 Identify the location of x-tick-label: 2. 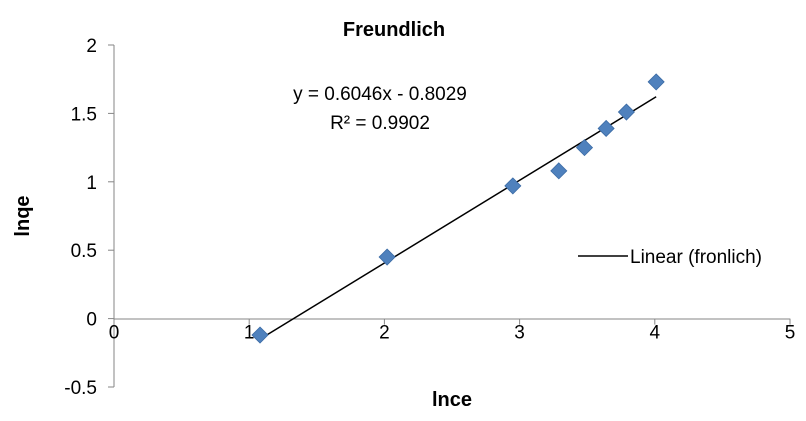
(384, 333).